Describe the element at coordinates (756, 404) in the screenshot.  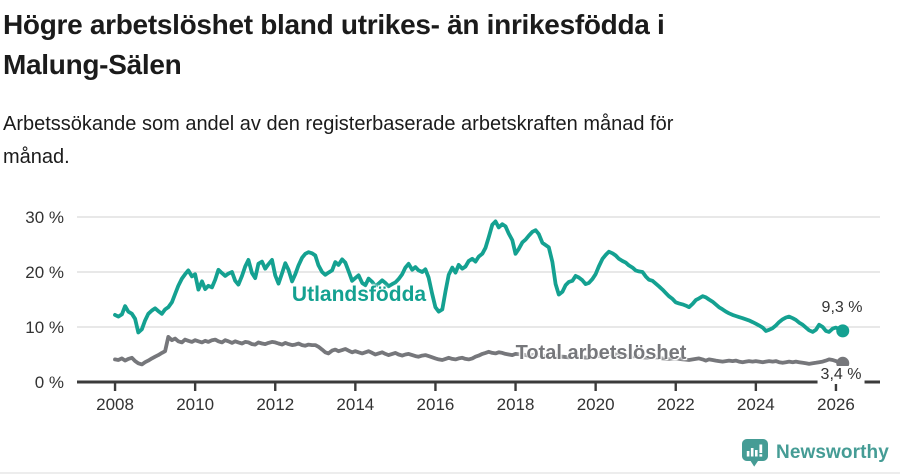
I see `x-tick-label: 2024` at that location.